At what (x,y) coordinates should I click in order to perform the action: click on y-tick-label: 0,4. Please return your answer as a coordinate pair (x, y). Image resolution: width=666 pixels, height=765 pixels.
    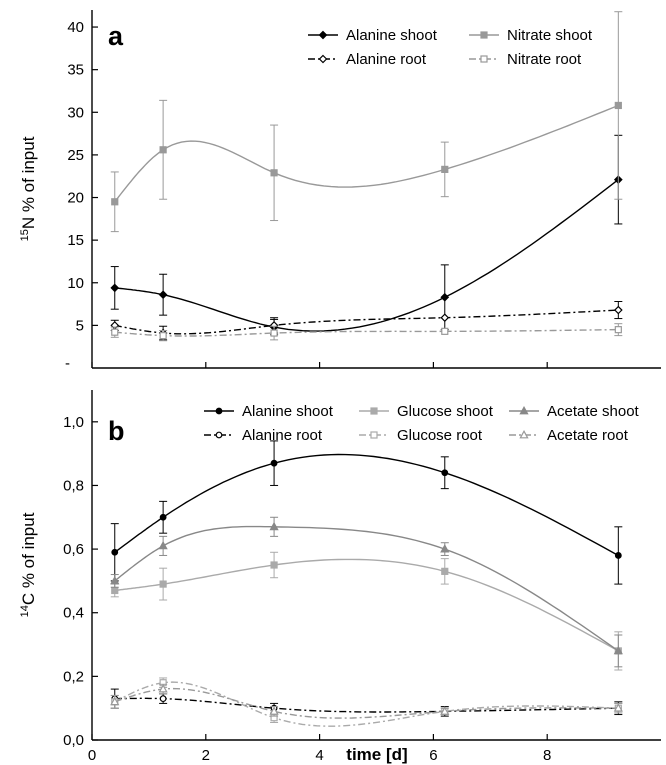
    Looking at the image, I should click on (73, 613).